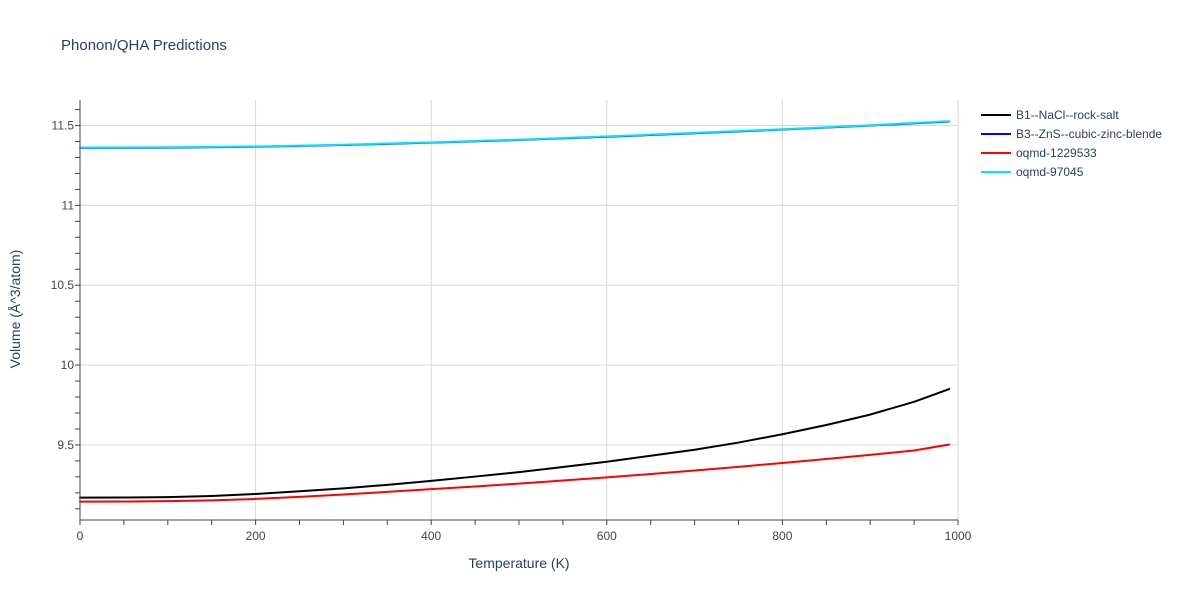 The image size is (1200, 600). I want to click on legend-item: B3--ZnS--cubic-zinc-blende, so click(1071, 134).